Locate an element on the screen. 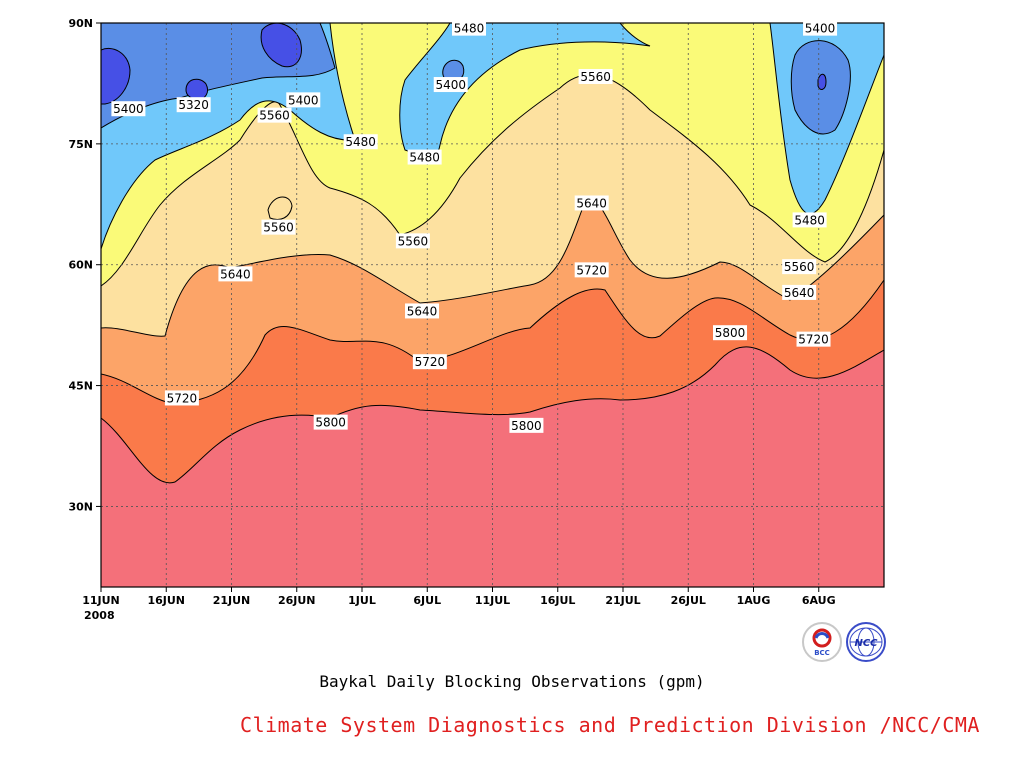  fill-5320-tiny is located at coordinates (822, 81).